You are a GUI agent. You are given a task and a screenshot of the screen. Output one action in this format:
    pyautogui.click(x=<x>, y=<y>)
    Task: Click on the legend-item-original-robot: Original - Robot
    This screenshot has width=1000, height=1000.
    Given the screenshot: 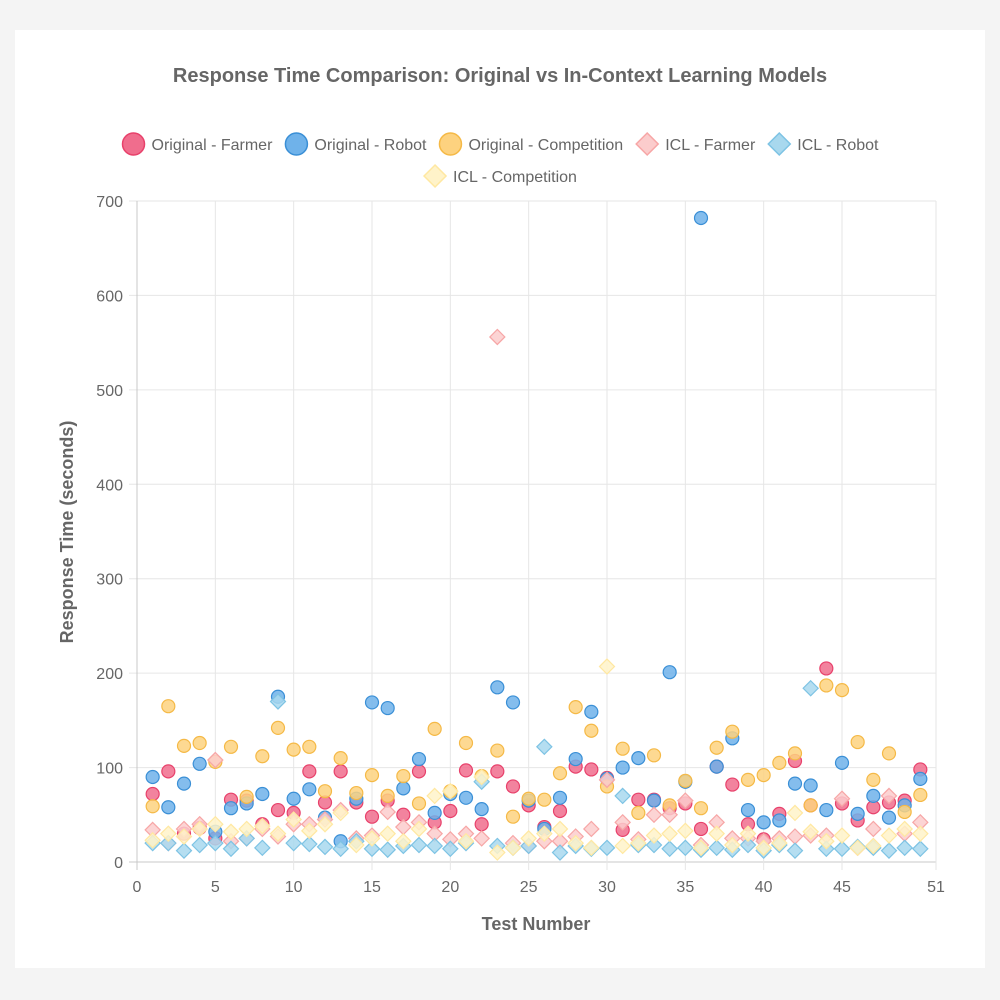 What is the action you would take?
    pyautogui.click(x=355, y=144)
    